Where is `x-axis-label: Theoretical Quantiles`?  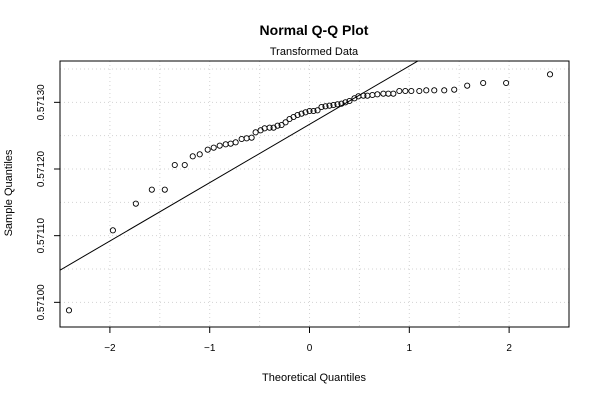 x-axis-label: Theoretical Quantiles is located at coordinates (314, 378).